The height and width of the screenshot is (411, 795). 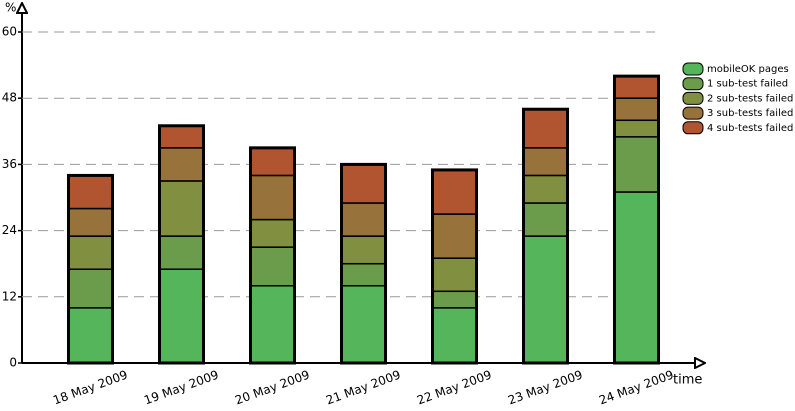 I want to click on x-axis-label: time, so click(x=687, y=380).